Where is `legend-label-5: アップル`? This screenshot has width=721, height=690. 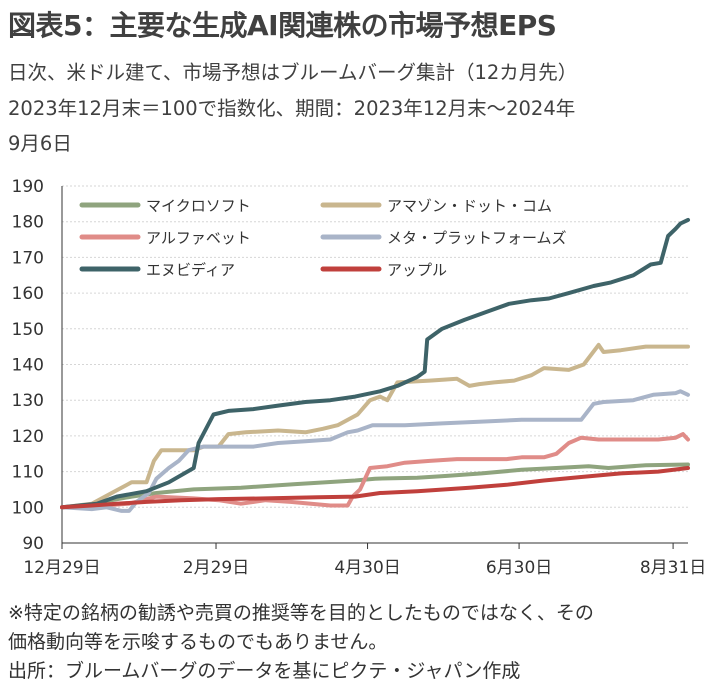 legend-label-5: アップル is located at coordinates (417, 270).